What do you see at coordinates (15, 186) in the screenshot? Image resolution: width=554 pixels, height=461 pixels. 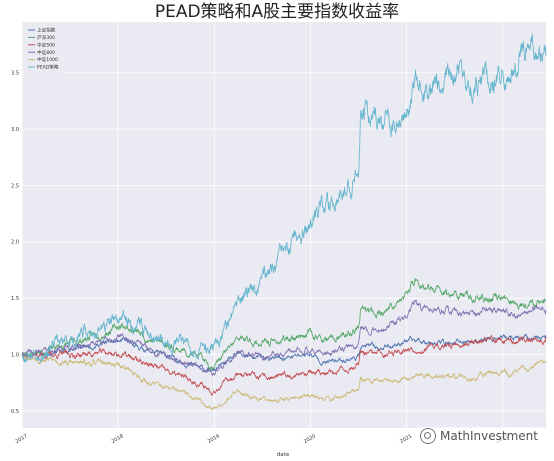 I see `y-tick-label: 2.5` at bounding box center [15, 186].